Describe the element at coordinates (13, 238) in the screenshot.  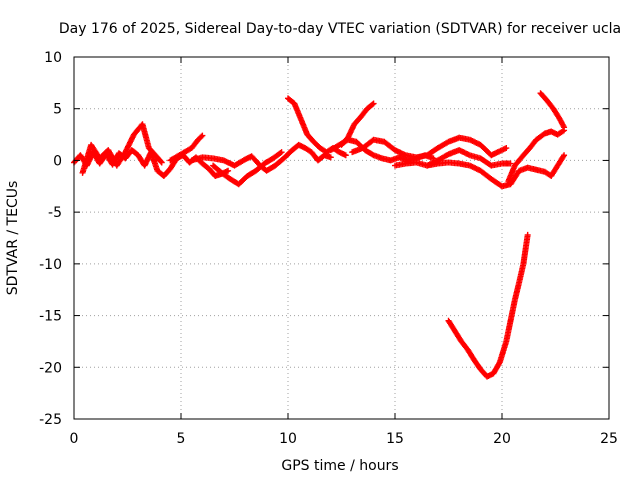
I see `y-axis-label: SDTVAR / TECUs` at that location.